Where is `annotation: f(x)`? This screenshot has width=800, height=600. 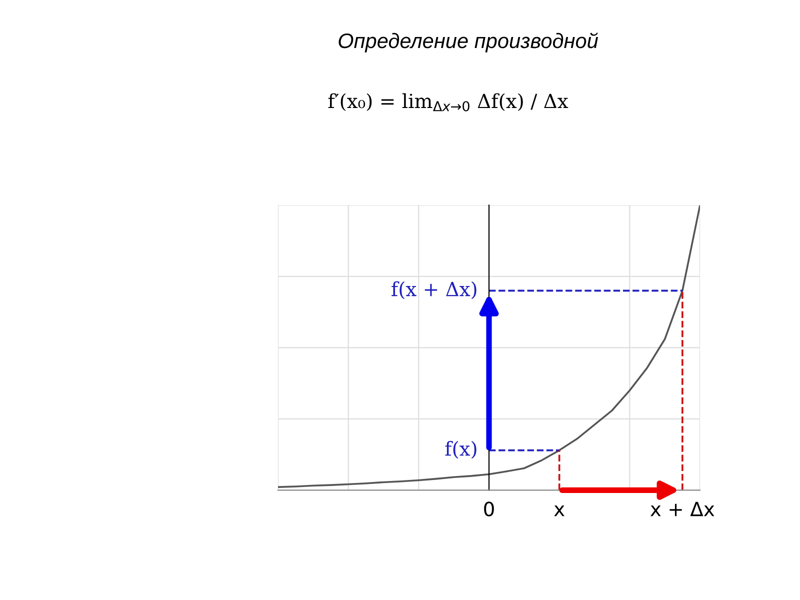
annotation: f(x) is located at coordinates (460, 449).